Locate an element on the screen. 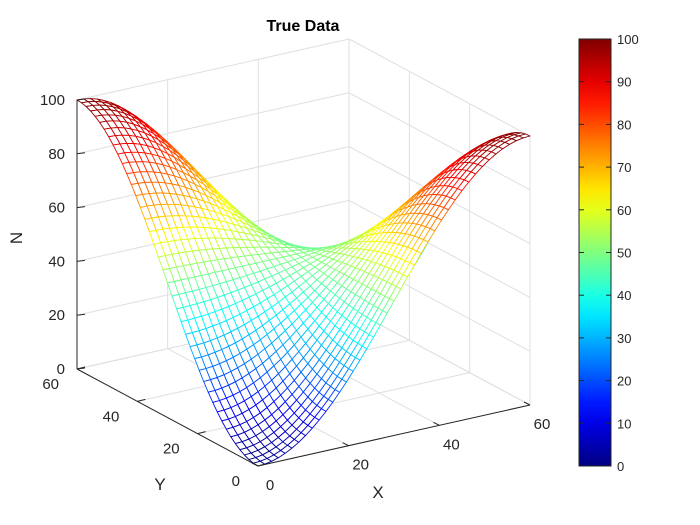  z-tick-label: 100 is located at coordinates (52, 100).